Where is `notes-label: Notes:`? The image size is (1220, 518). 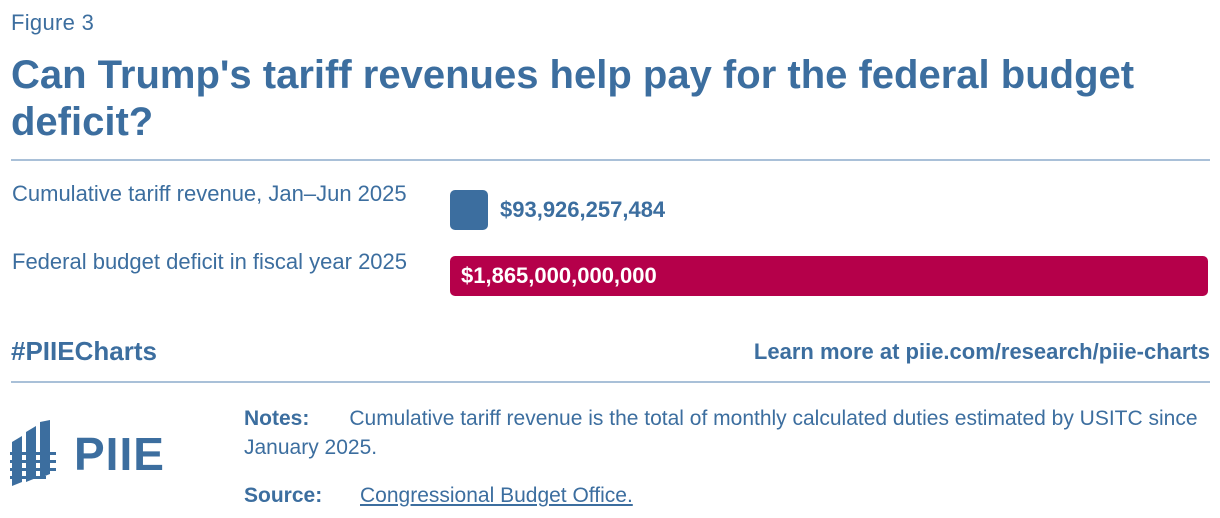 notes-label: Notes: is located at coordinates (277, 418).